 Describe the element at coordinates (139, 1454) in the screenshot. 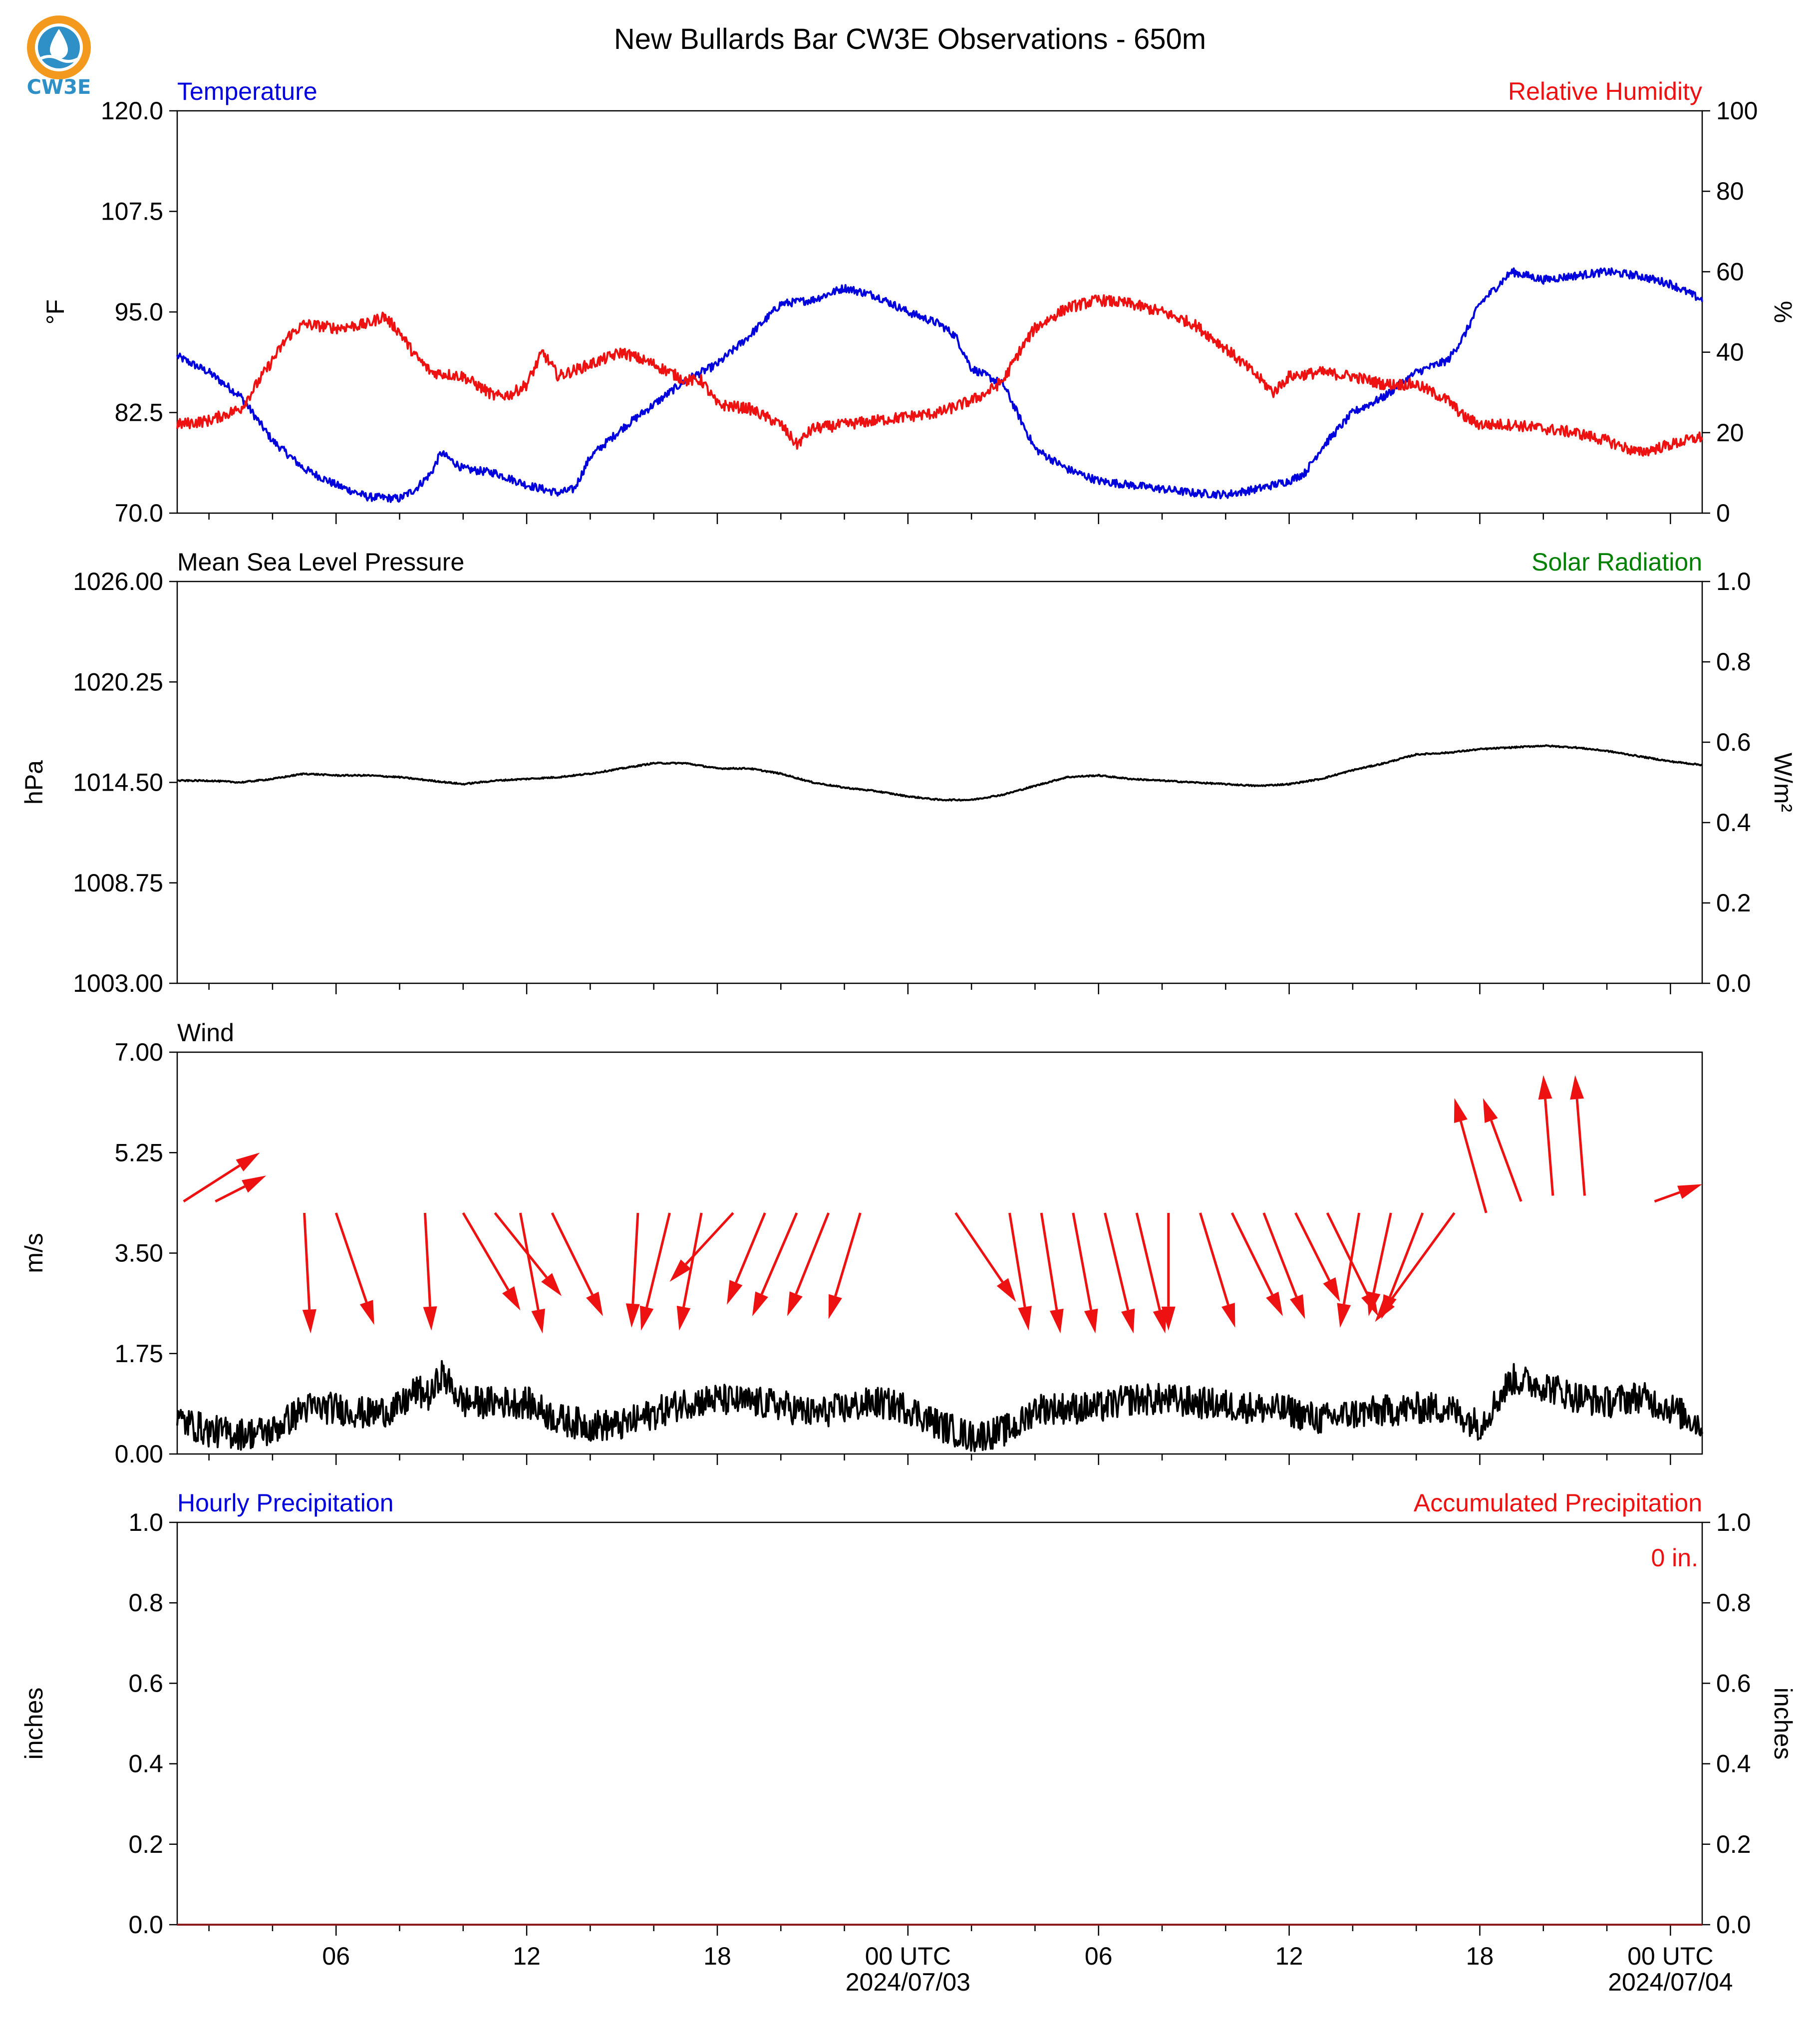

I see `y-left-tick-label: 0.00` at that location.